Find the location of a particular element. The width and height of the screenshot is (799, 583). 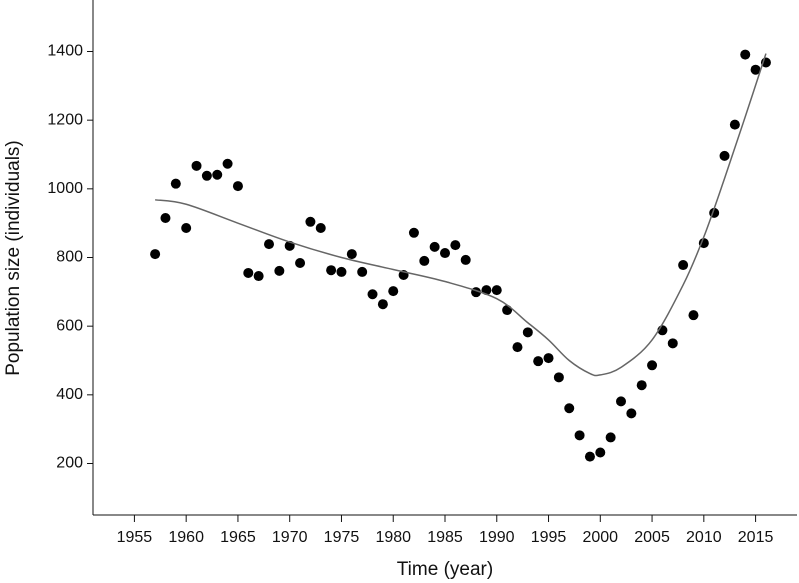

x-tick-label: 2015 is located at coordinates (756, 537).